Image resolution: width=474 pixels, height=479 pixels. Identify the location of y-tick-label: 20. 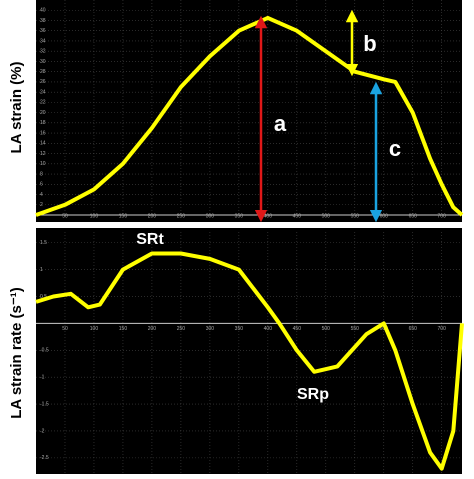
(43, 113).